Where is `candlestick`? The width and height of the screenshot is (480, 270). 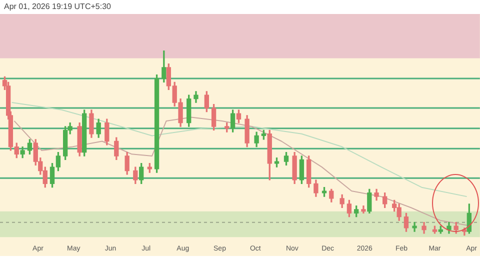 candlestick is located at coordinates (414, 227).